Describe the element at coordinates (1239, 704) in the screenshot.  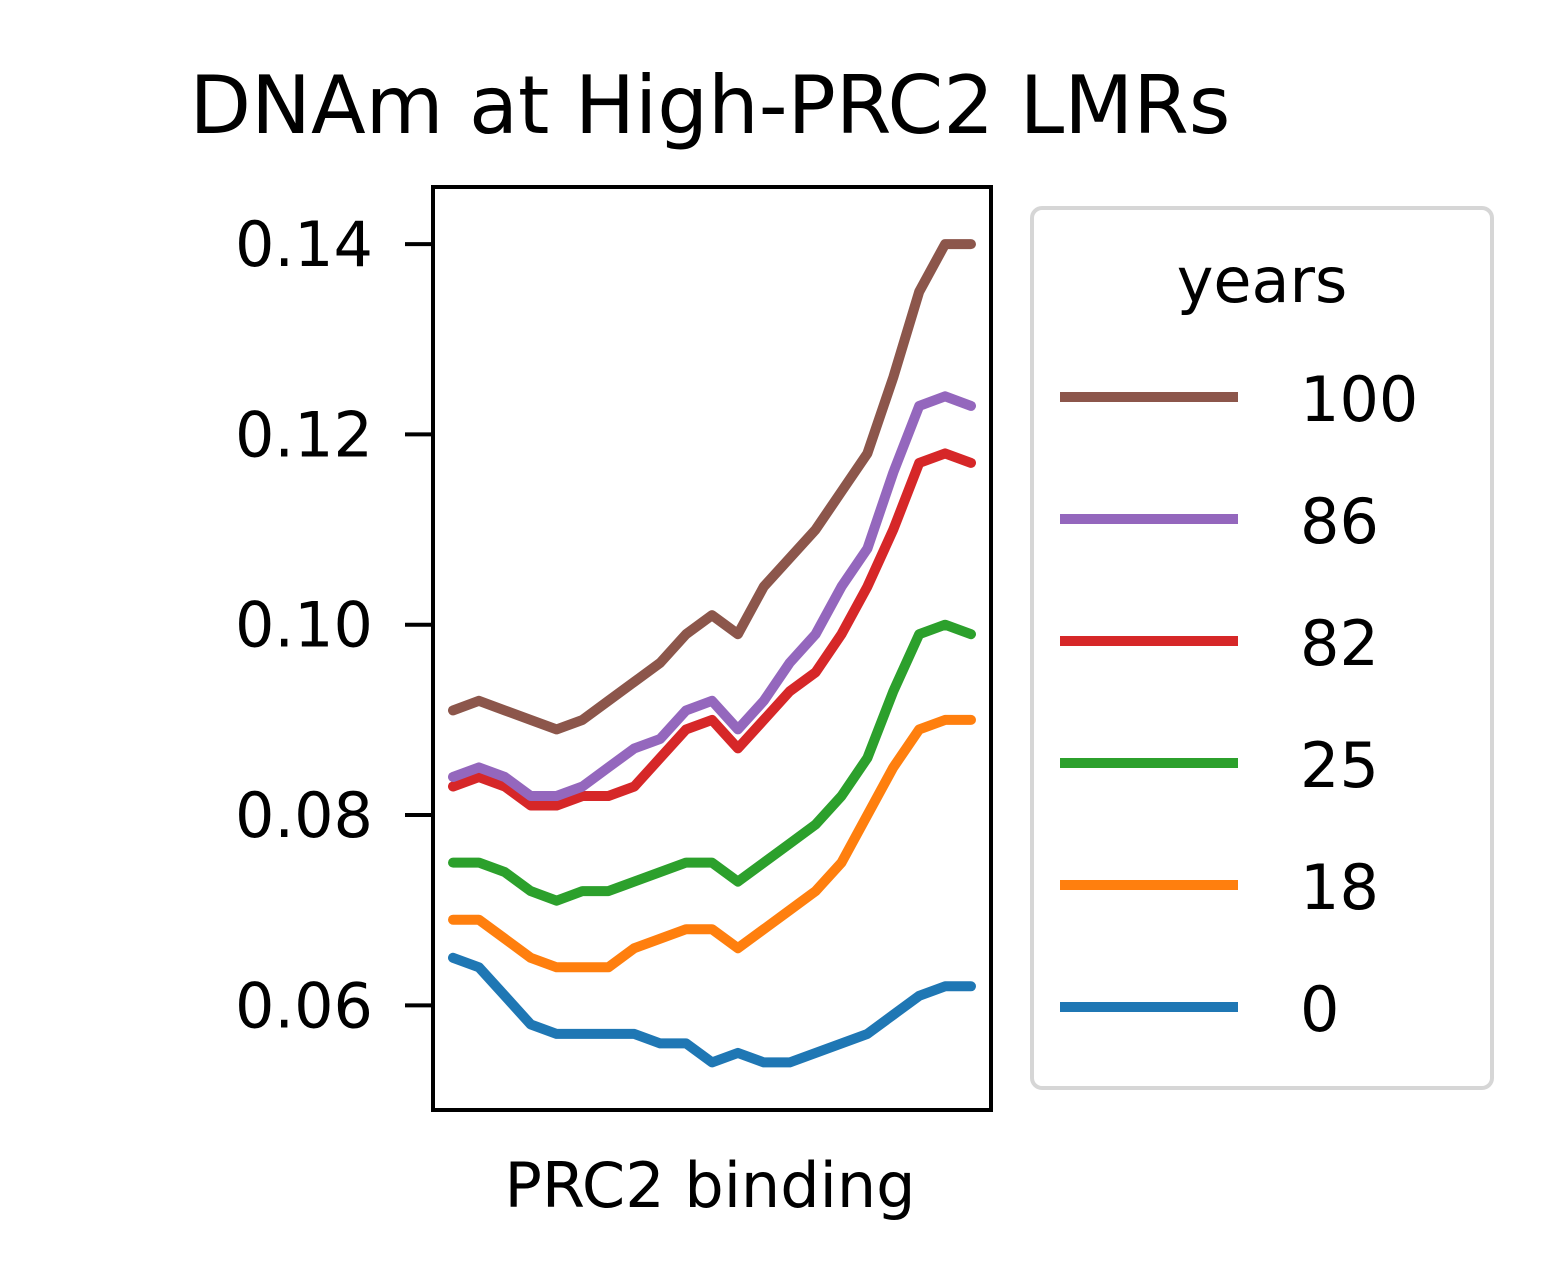
I see `legend-items: 100 86 82 25 18 0` at that location.